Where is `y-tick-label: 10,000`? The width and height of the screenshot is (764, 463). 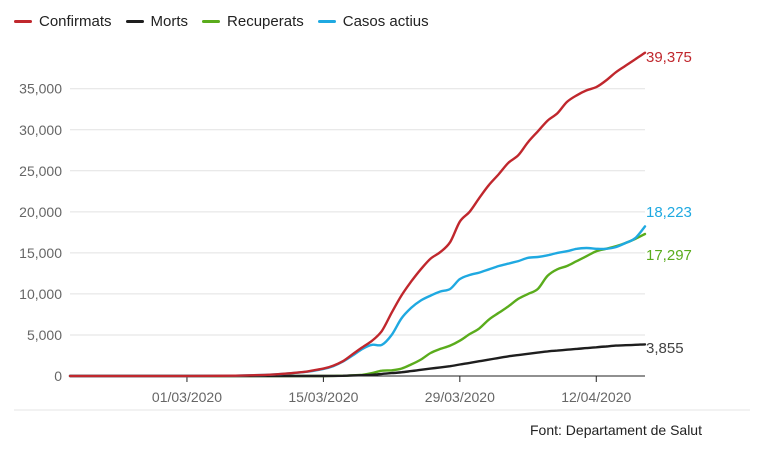
y-tick-label: 10,000 is located at coordinates (40, 294).